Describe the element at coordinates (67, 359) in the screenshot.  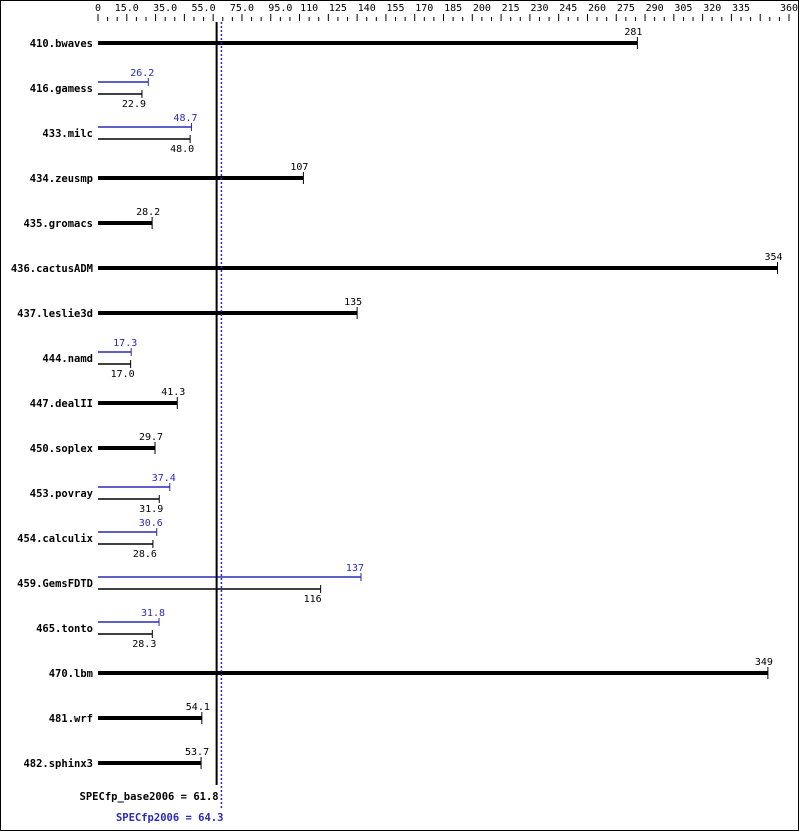
I see `benchmark-label: 444.namd` at that location.